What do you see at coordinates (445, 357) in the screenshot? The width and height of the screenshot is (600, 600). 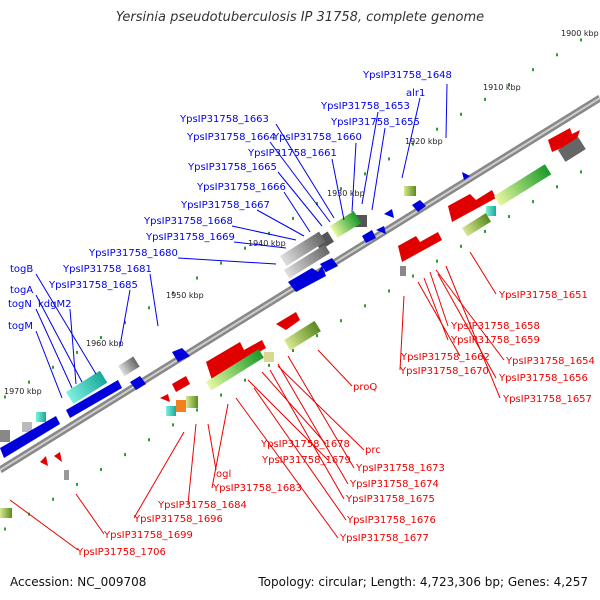 I see `gene-label: YpsIP31758_1662` at bounding box center [445, 357].